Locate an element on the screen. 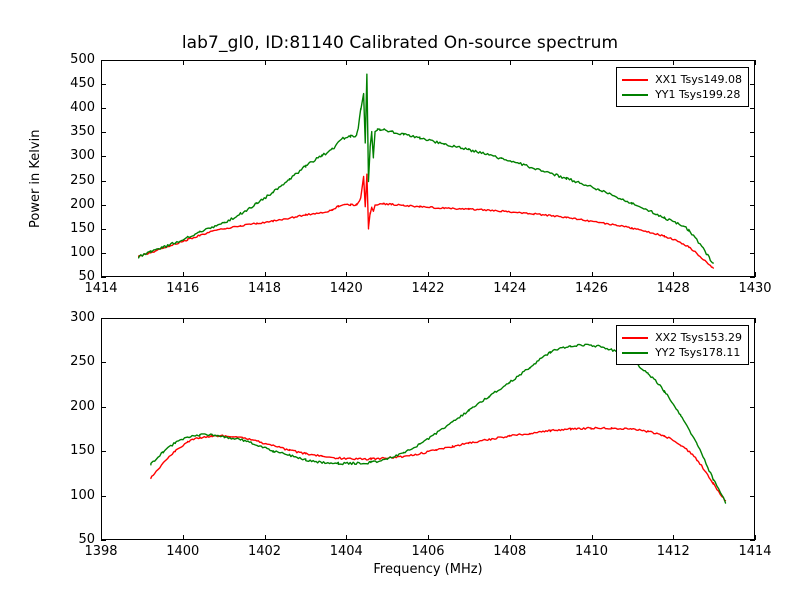  x-tick-label: 1424 is located at coordinates (510, 288).